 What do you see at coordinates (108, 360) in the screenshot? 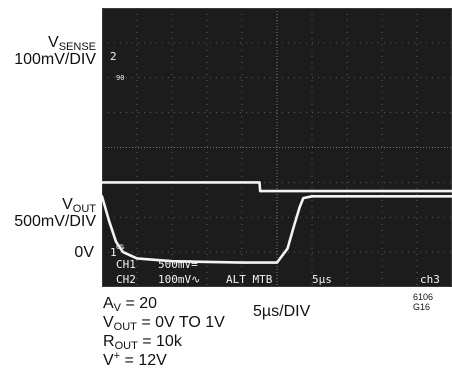
I see `condition-vplus-base: V` at bounding box center [108, 360].